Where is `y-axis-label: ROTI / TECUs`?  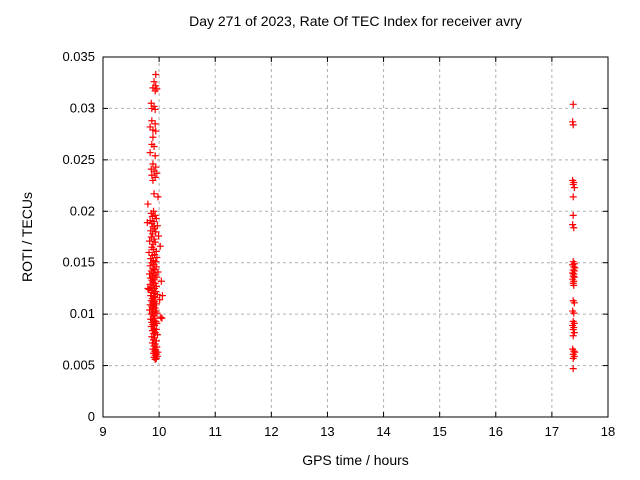 y-axis-label: ROTI / TECUs is located at coordinates (27, 237).